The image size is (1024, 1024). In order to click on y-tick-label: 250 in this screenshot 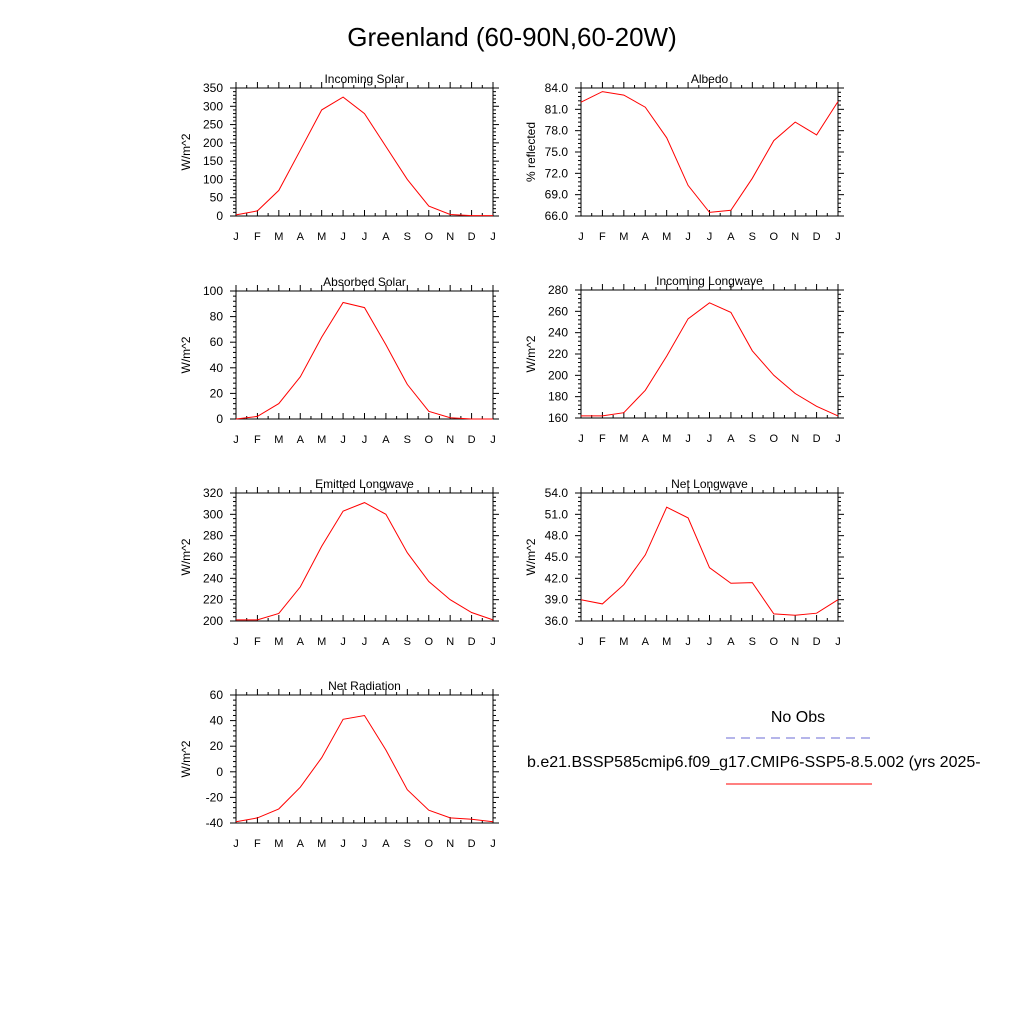, I will do `click(213, 125)`.